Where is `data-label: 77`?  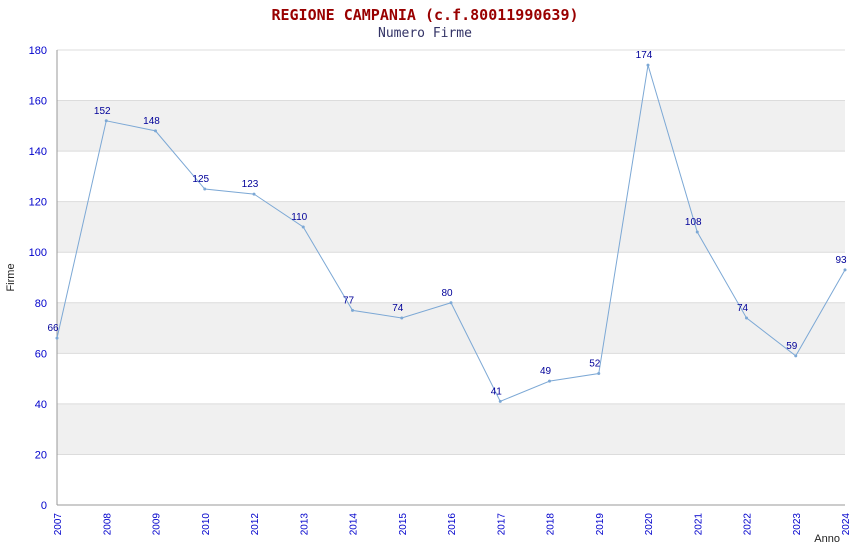
data-label: 77 is located at coordinates (349, 300).